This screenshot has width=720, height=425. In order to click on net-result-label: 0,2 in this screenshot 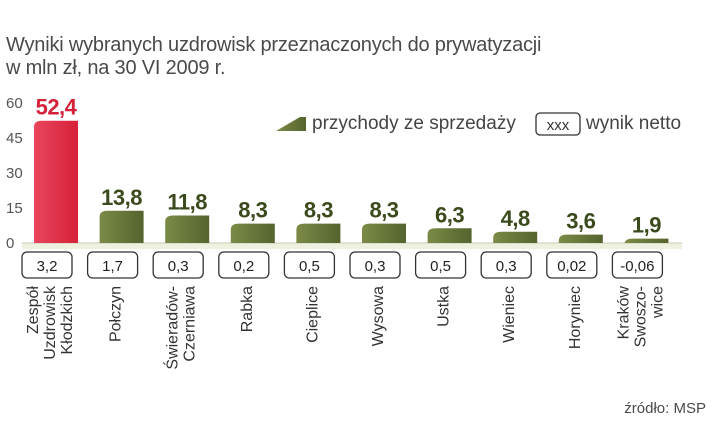, I will do `click(243, 266)`.